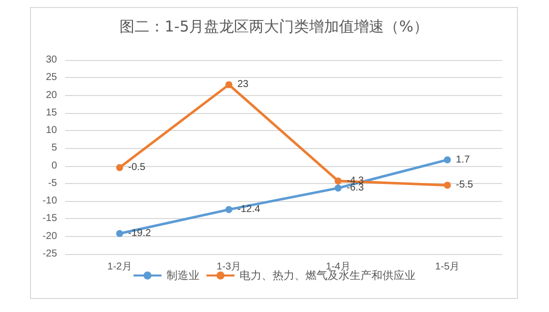 The width and height of the screenshot is (549, 312). I want to click on y-tick-label: 0, so click(54, 166).